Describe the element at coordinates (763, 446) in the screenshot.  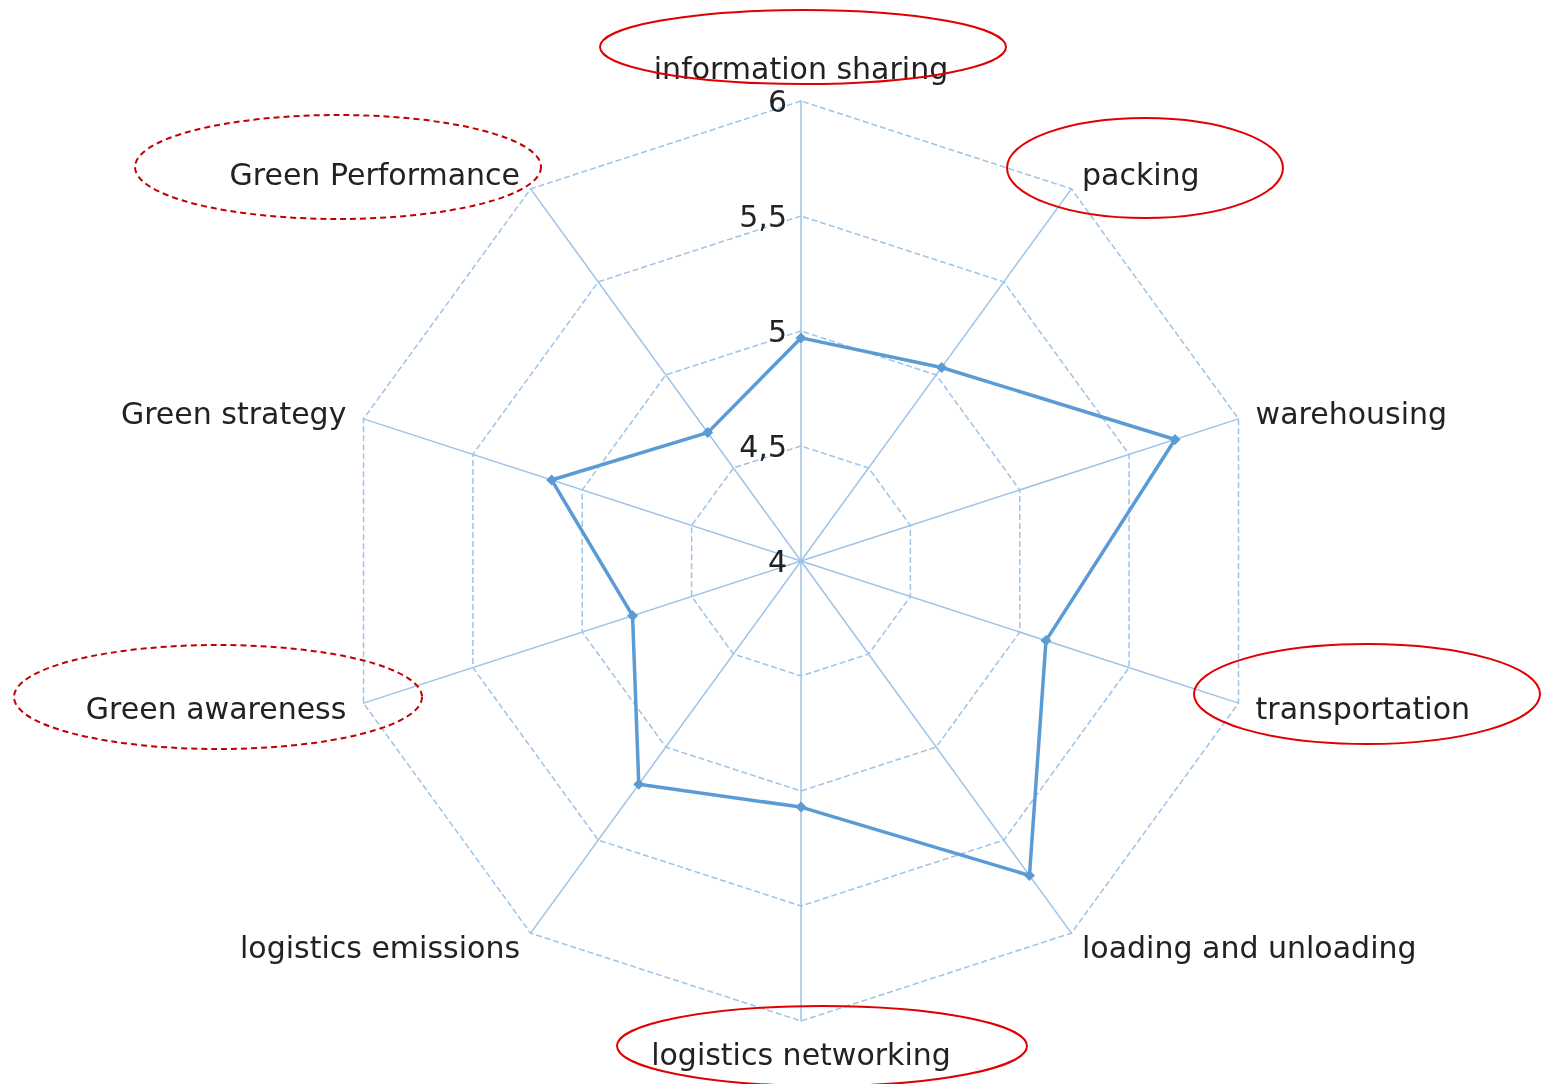
I see `y-tick-label: 4,5` at that location.